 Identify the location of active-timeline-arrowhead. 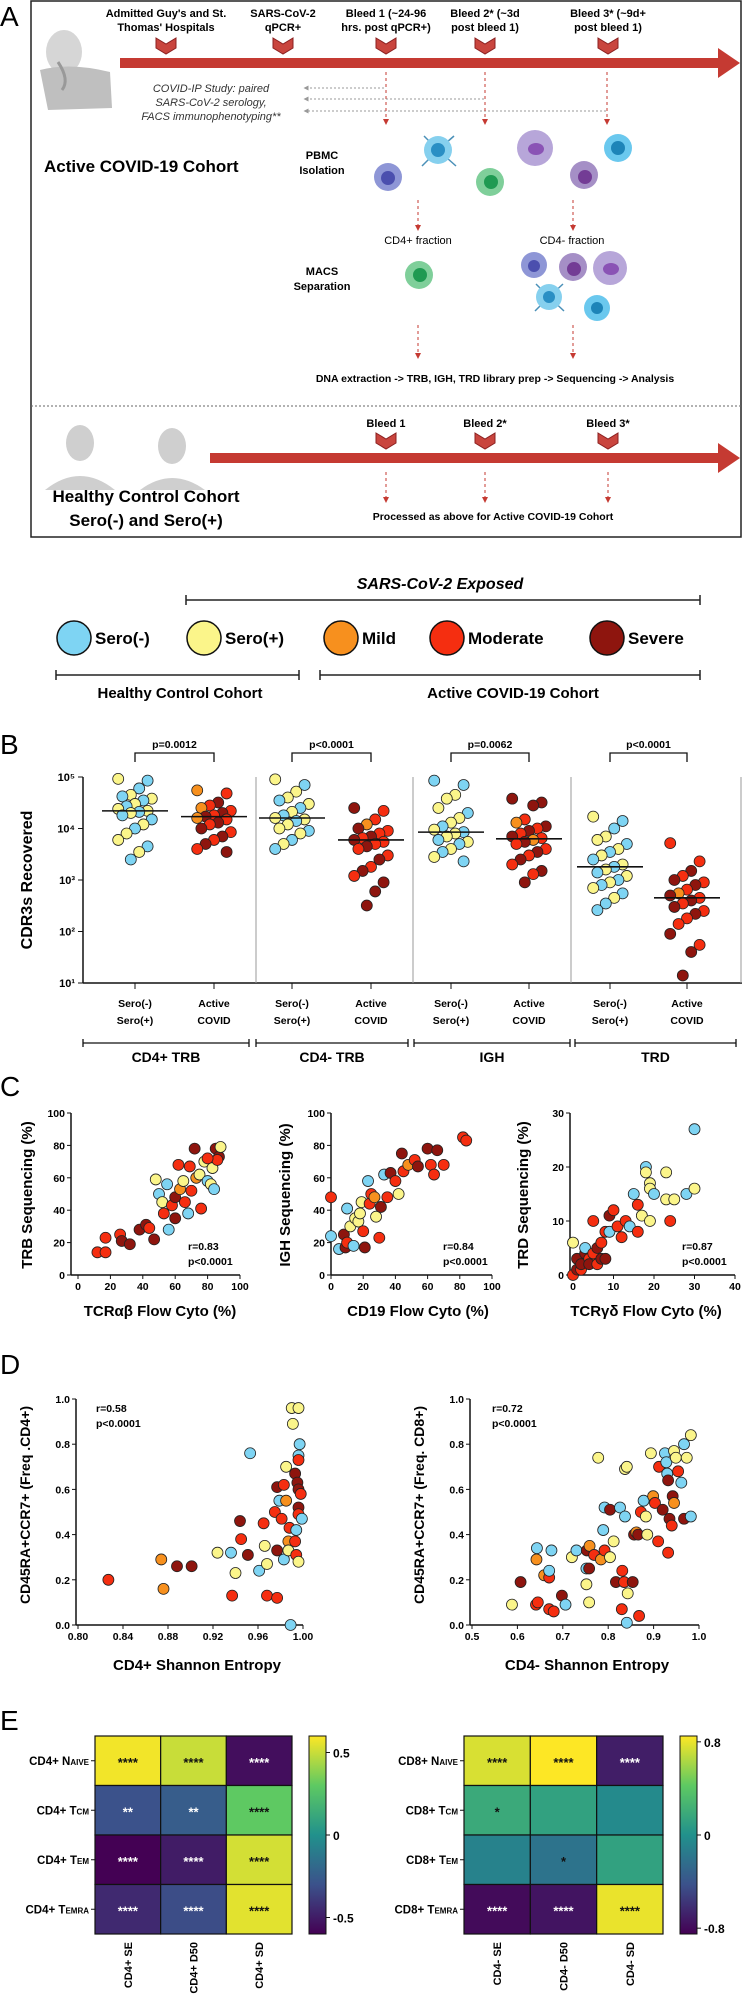
(729, 63).